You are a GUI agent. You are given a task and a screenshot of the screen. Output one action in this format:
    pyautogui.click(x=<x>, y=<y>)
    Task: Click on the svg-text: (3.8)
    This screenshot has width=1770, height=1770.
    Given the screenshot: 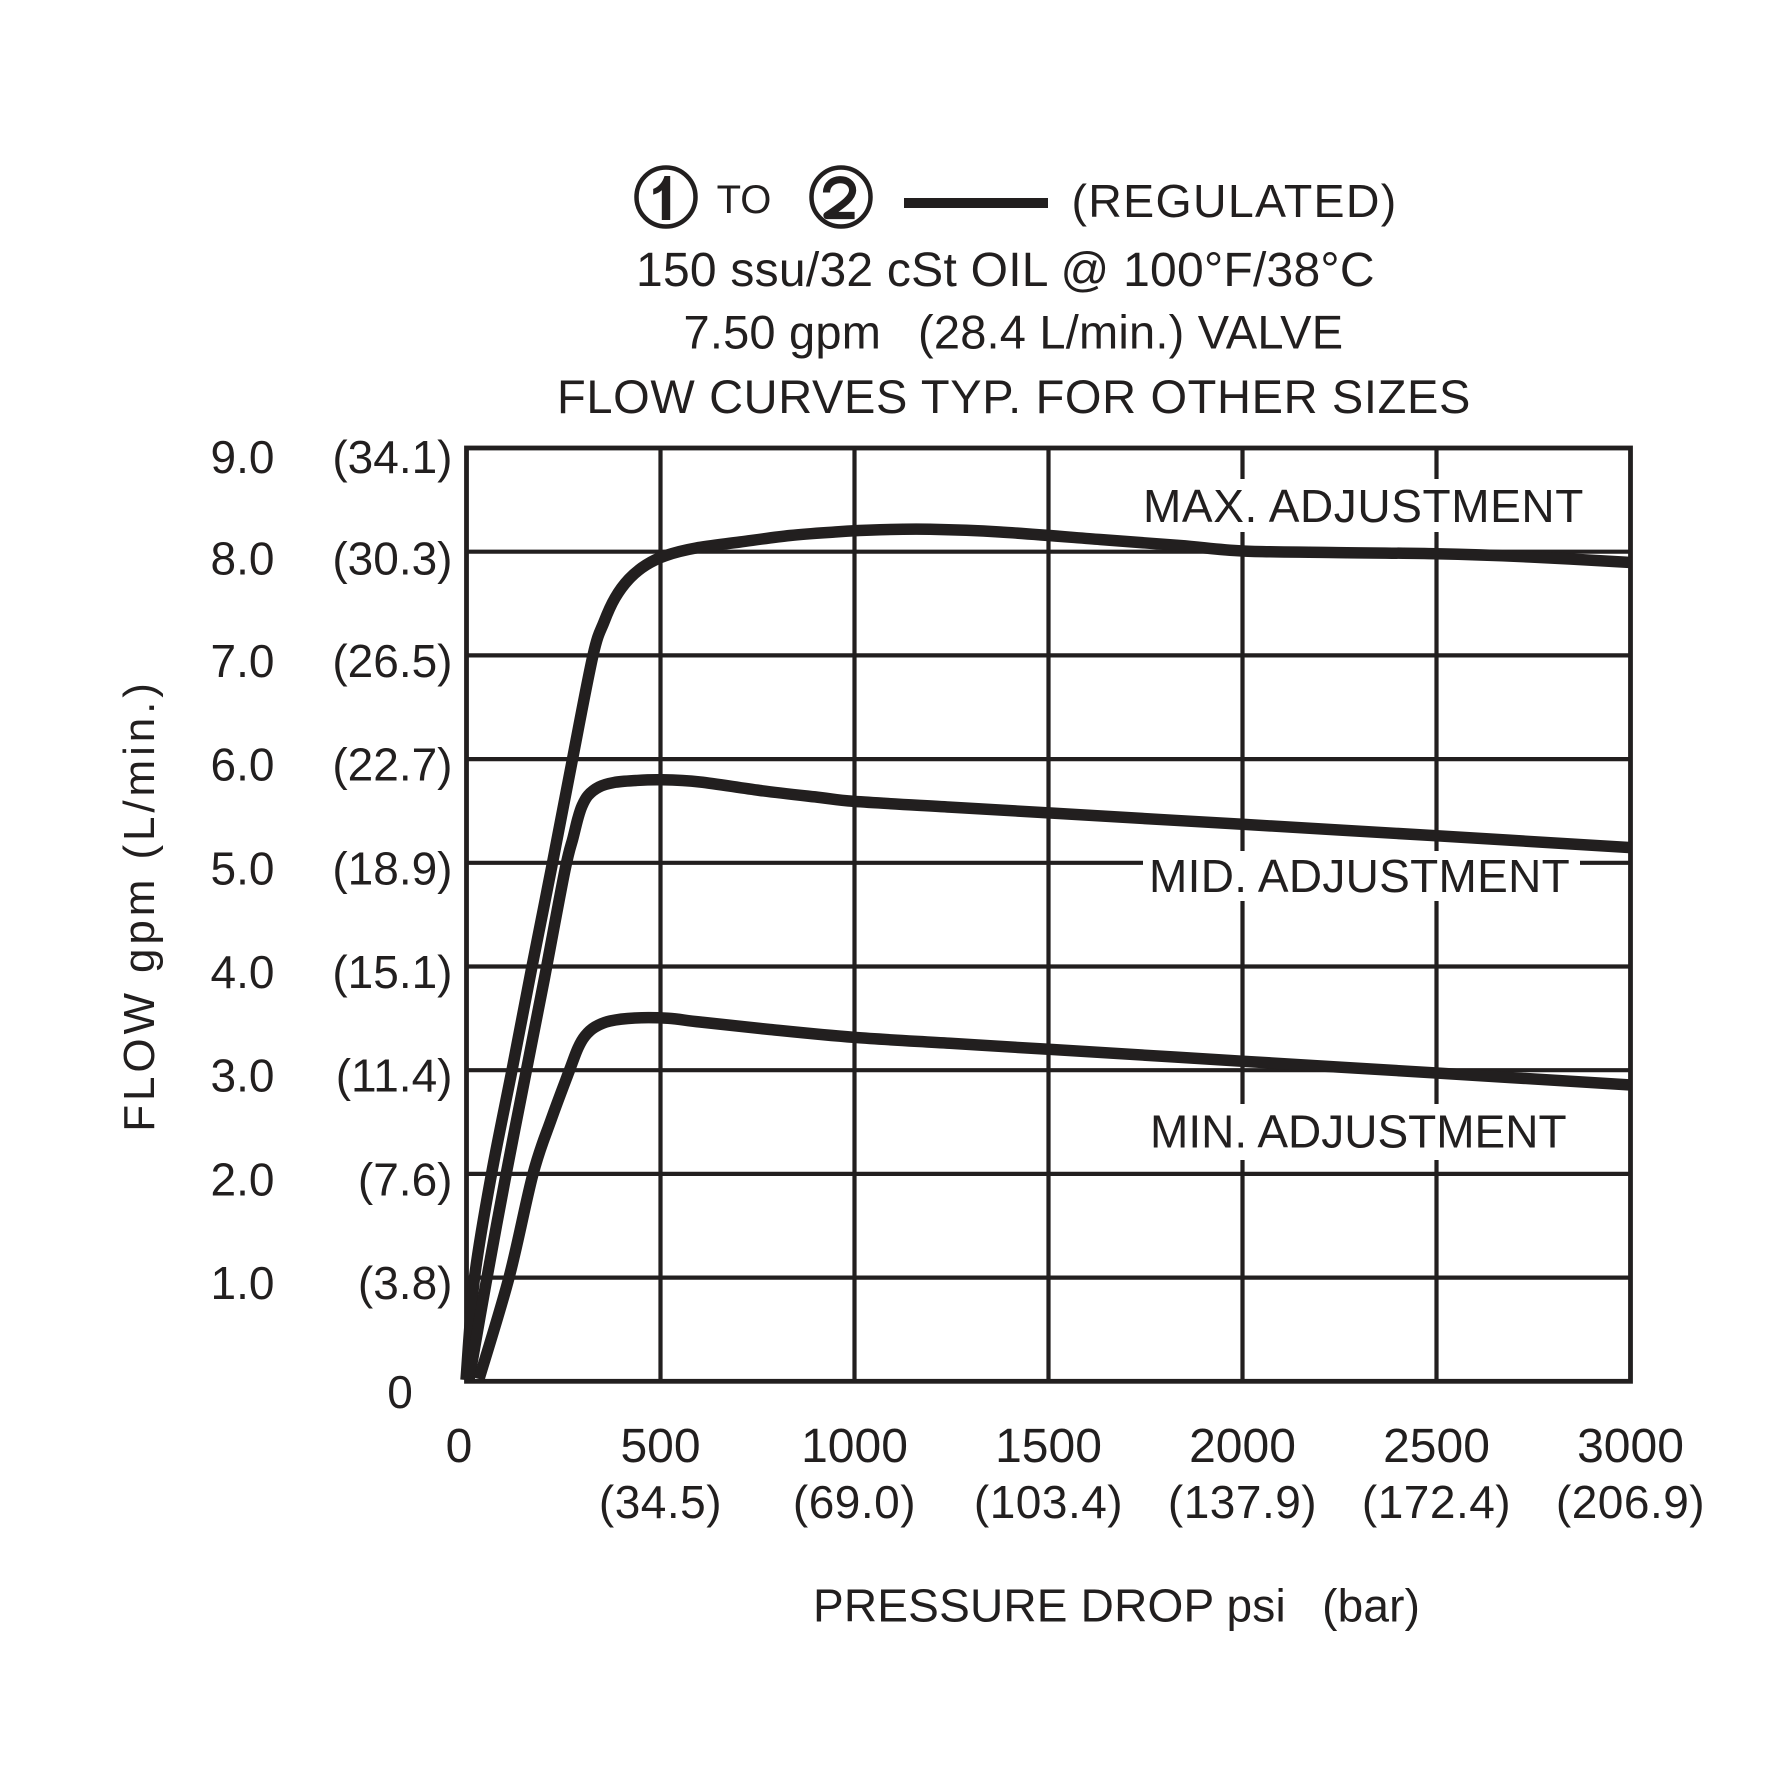 What is the action you would take?
    pyautogui.click(x=405, y=1283)
    